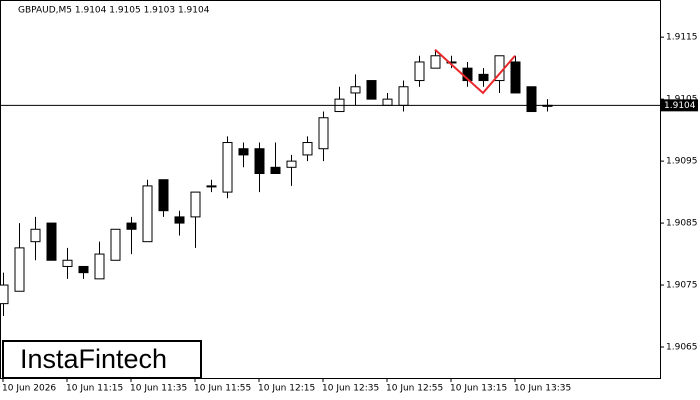 This screenshot has height=400, width=700. What do you see at coordinates (114, 11) in the screenshot?
I see `chart-title: GBPAUD,M5 1.9104 1.9105 1.9103 1.9104` at bounding box center [114, 11].